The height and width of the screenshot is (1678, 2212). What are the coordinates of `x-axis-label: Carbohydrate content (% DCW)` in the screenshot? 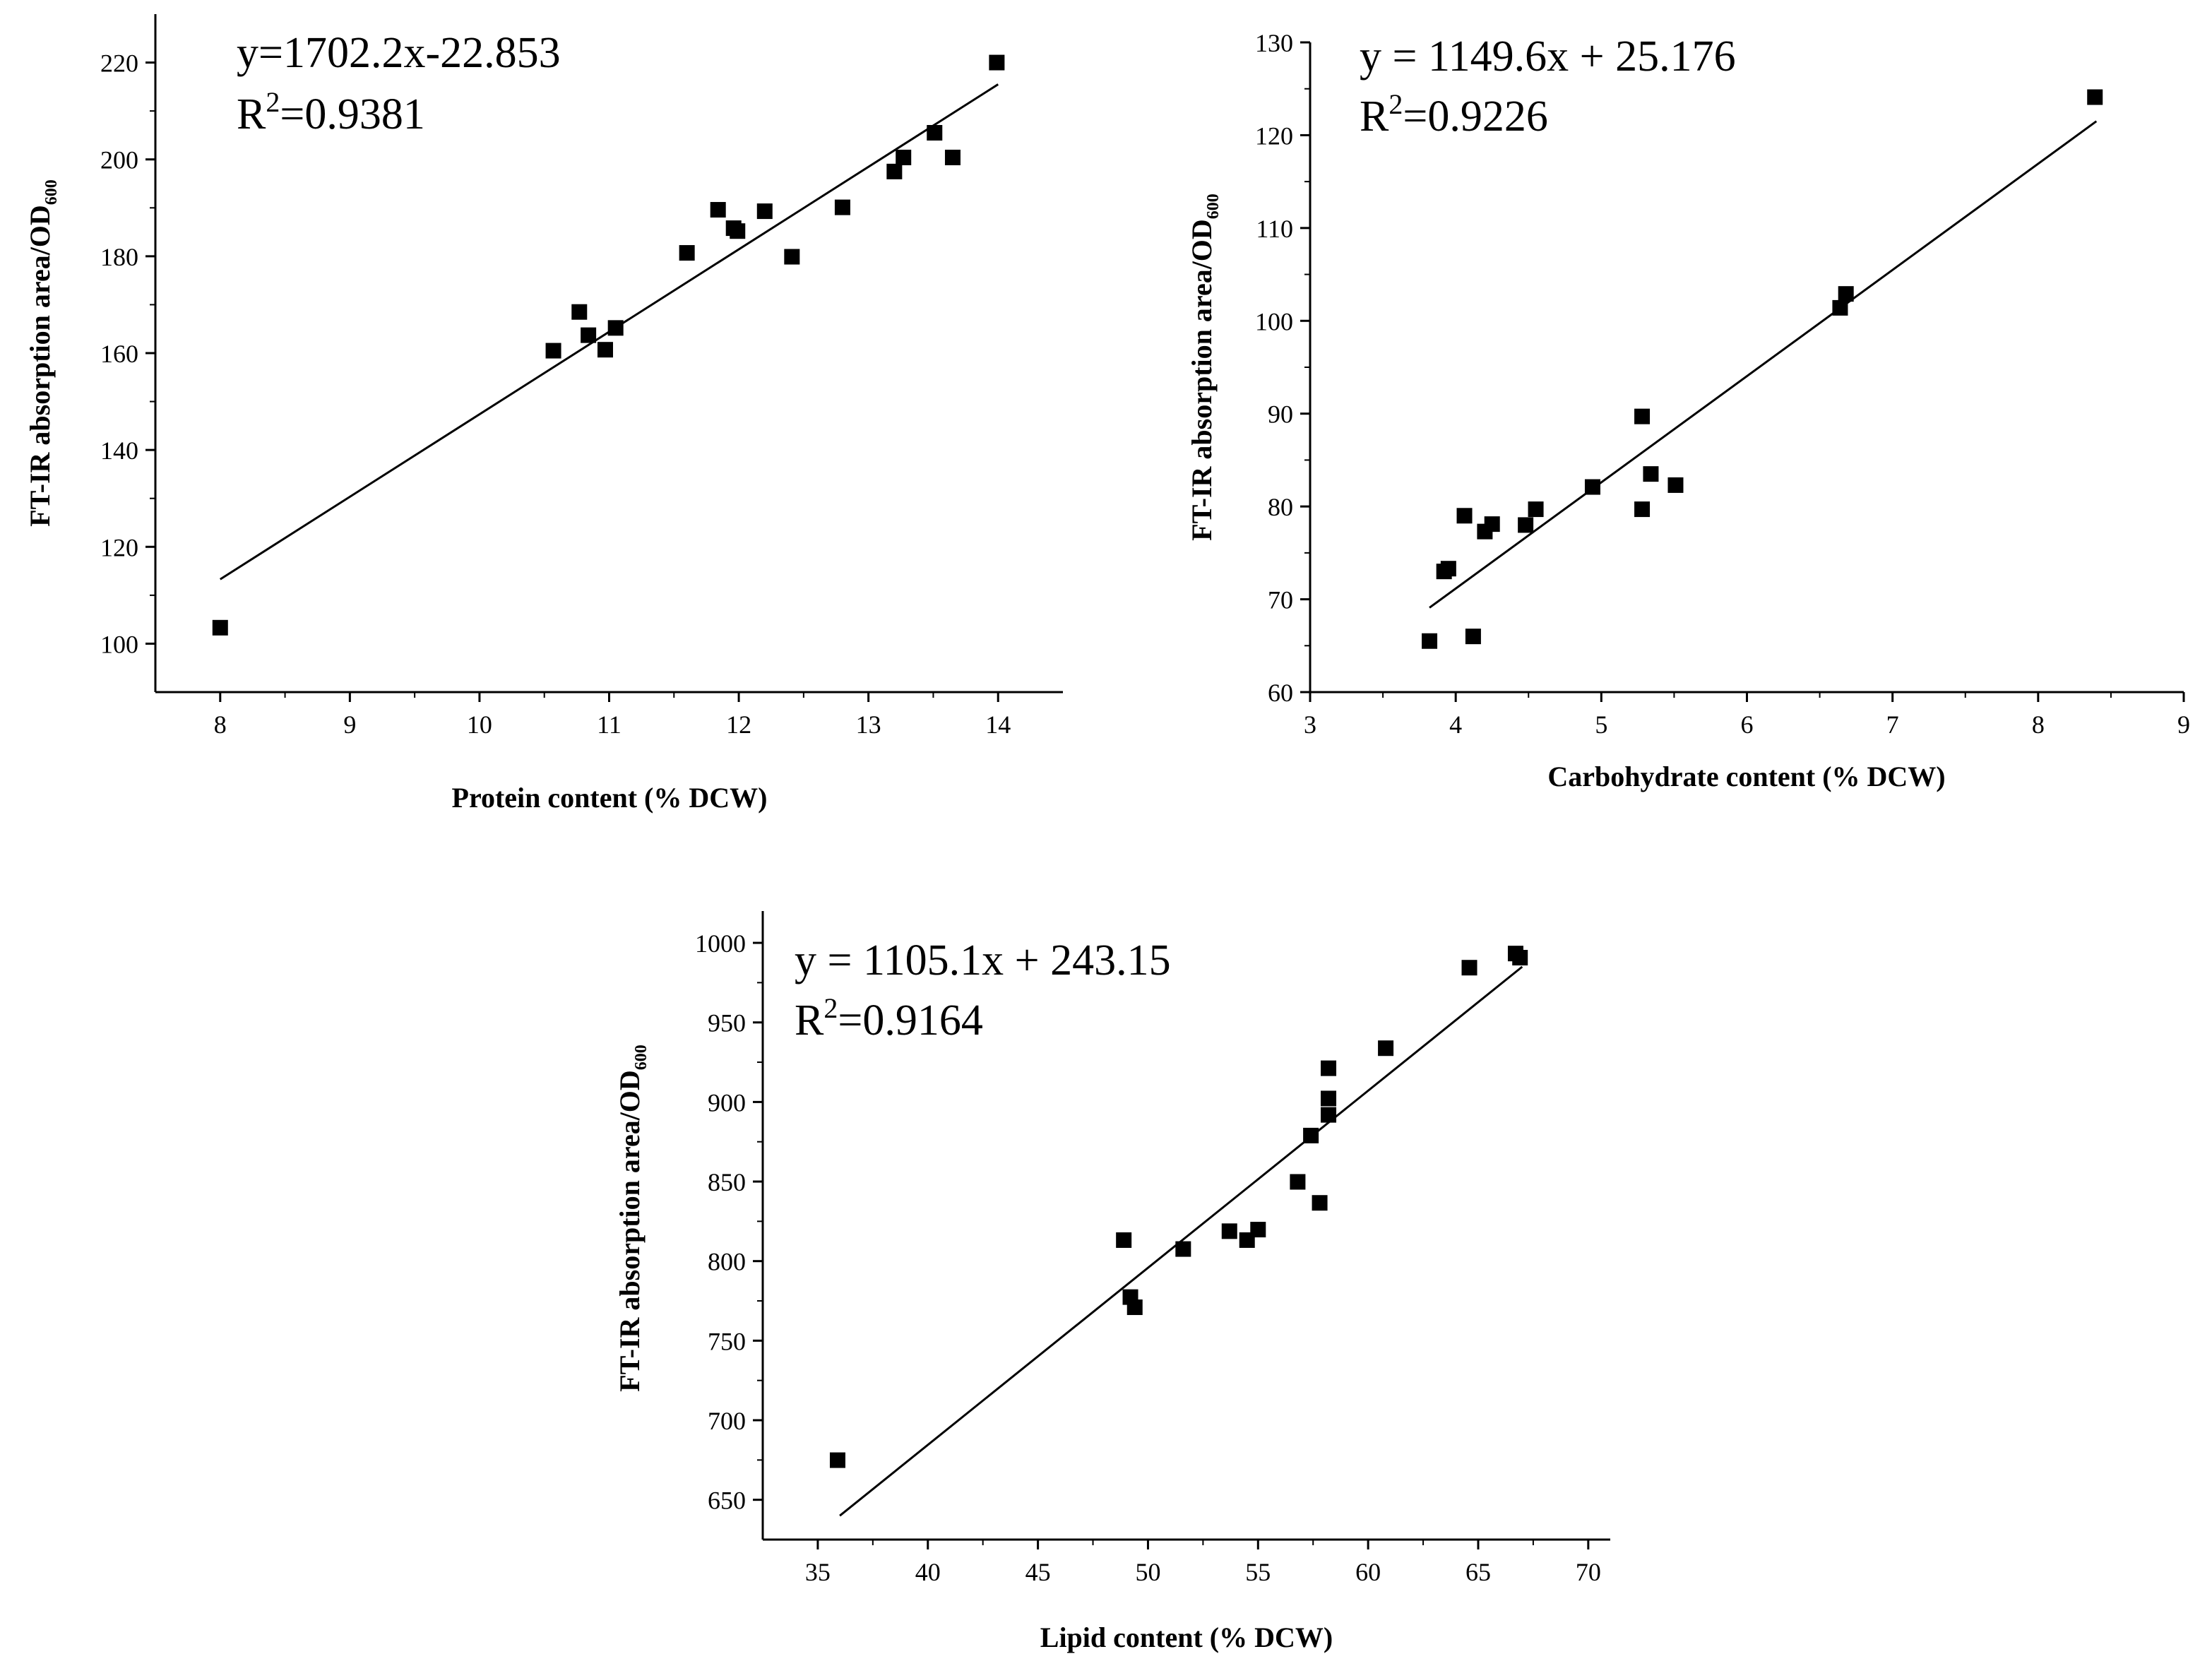 It's located at (1746, 776).